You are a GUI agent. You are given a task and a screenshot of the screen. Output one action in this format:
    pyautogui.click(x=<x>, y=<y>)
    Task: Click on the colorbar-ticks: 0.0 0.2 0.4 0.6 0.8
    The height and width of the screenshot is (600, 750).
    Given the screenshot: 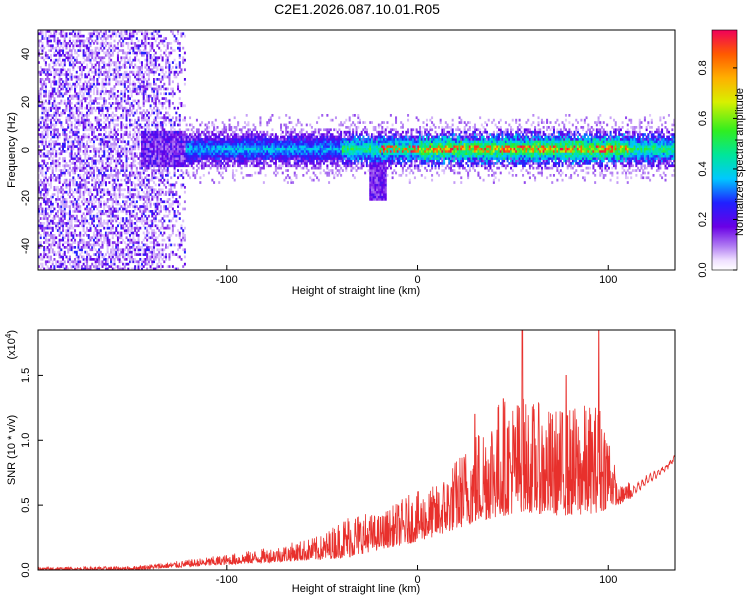 What is the action you would take?
    pyautogui.click(x=717, y=169)
    